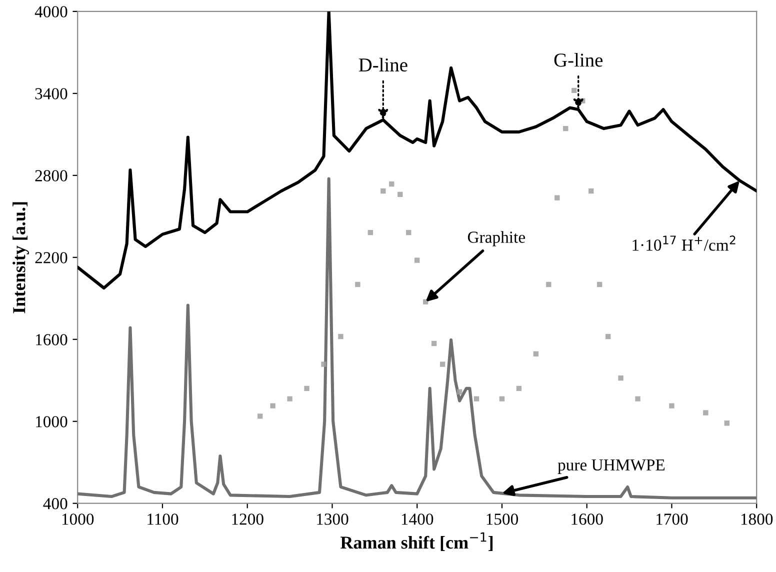 The image size is (776, 572). I want to click on x-tick-label: 1700, so click(672, 519).